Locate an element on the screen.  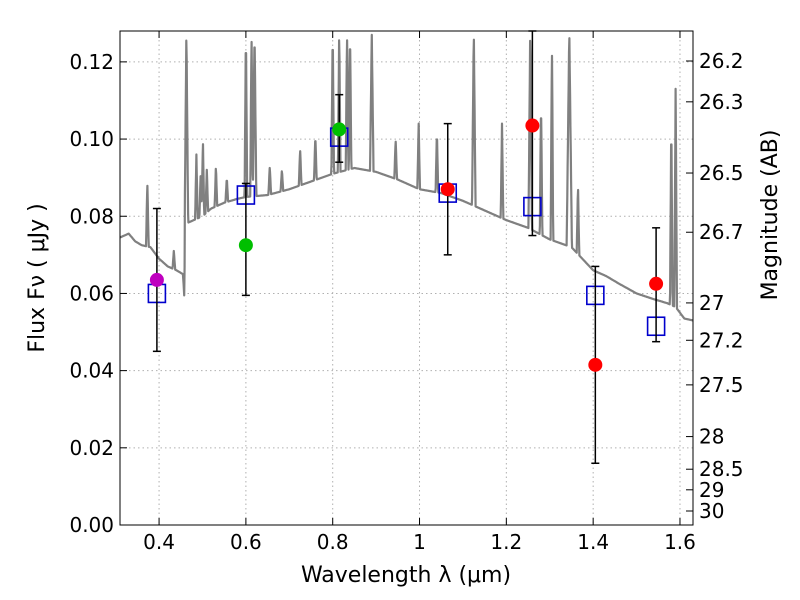
mag-tick-label: 27.2 is located at coordinates (721, 340).